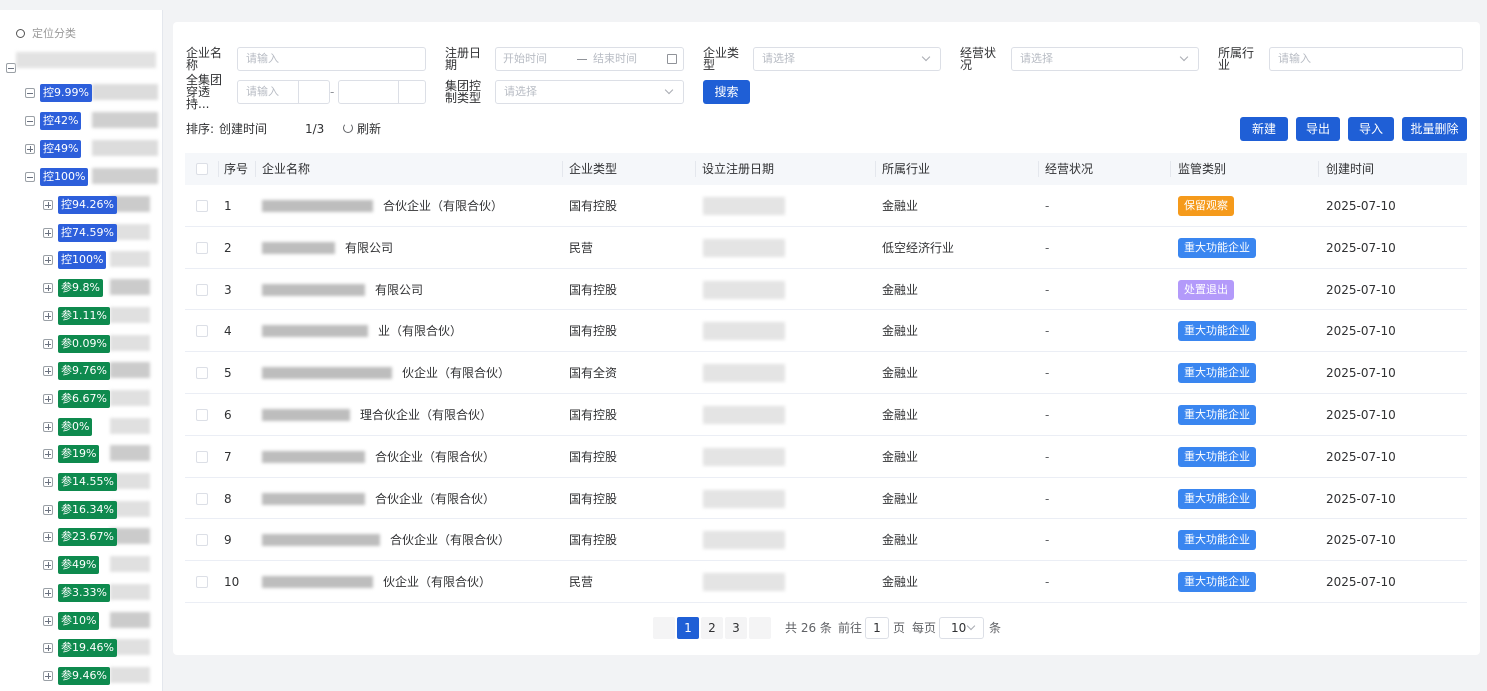 This screenshot has height=691, width=1487. I want to click on filter-label: 经营状况, so click(978, 59).